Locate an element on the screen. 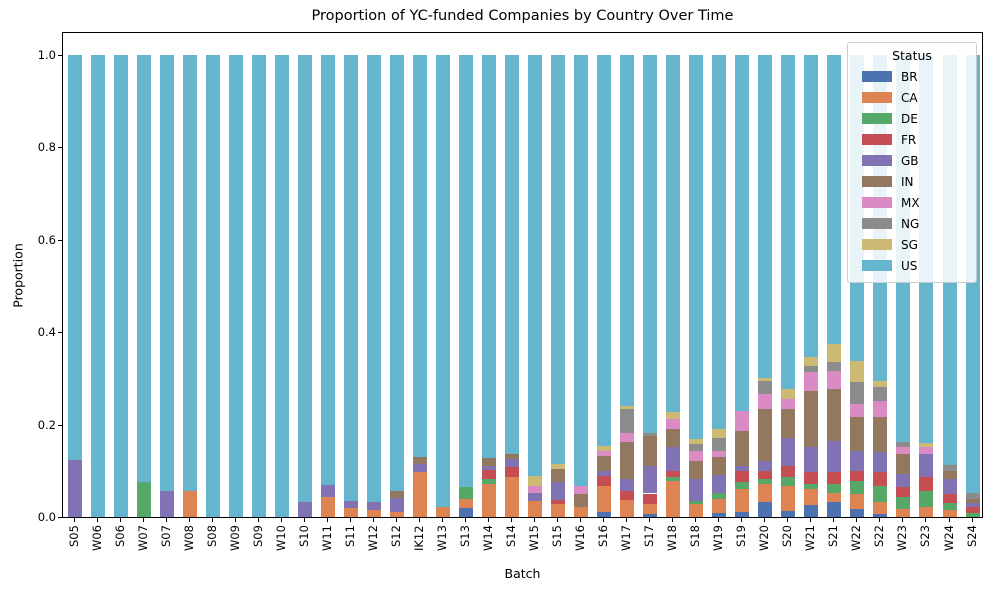 Image resolution: width=989 pixels, height=590 pixels. legend-swatch-NG is located at coordinates (877, 223).